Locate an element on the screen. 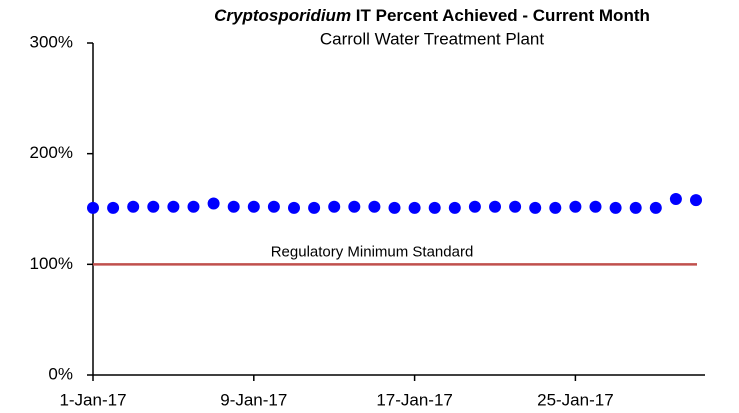 The width and height of the screenshot is (739, 413). title-italic: Cryptosporidium is located at coordinates (282, 15).